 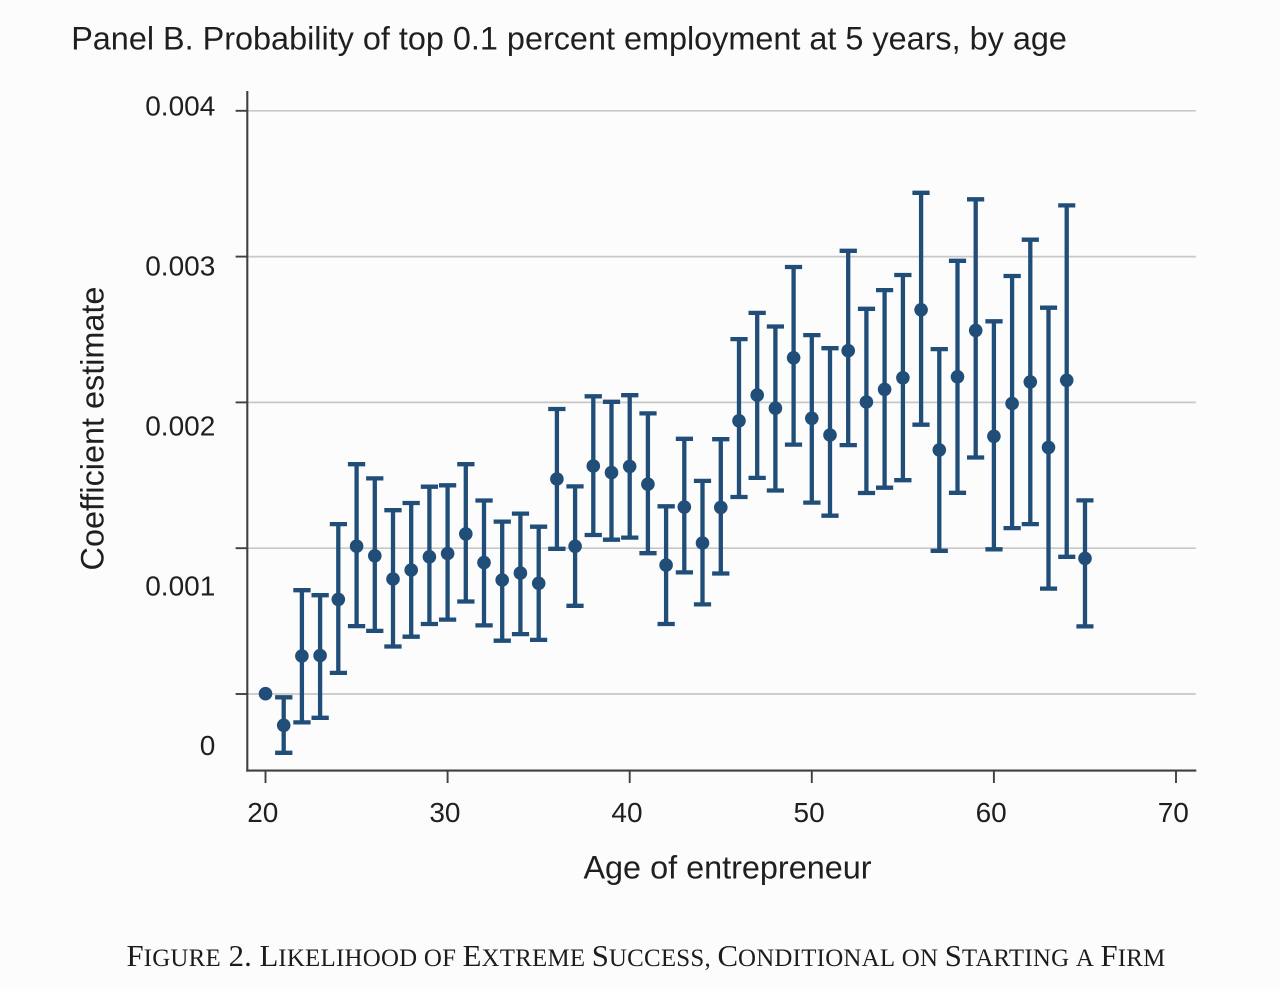 What do you see at coordinates (809, 812) in the screenshot?
I see `svg-text: 50` at bounding box center [809, 812].